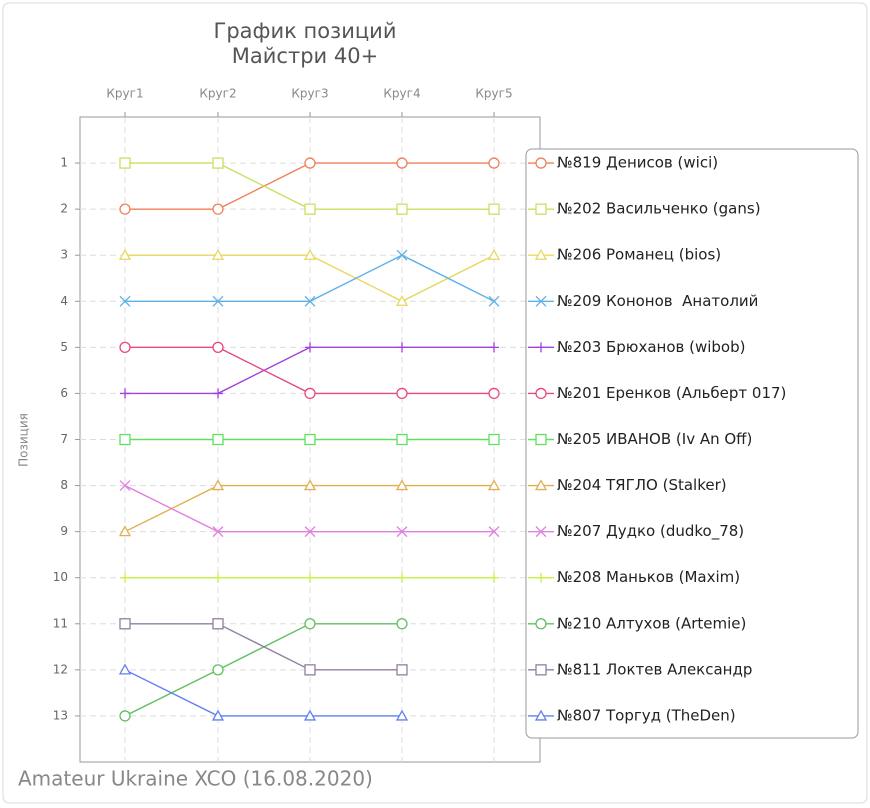 This screenshot has width=870, height=808. What do you see at coordinates (24, 440) in the screenshot?
I see `y-axis-label: Позиция` at bounding box center [24, 440].